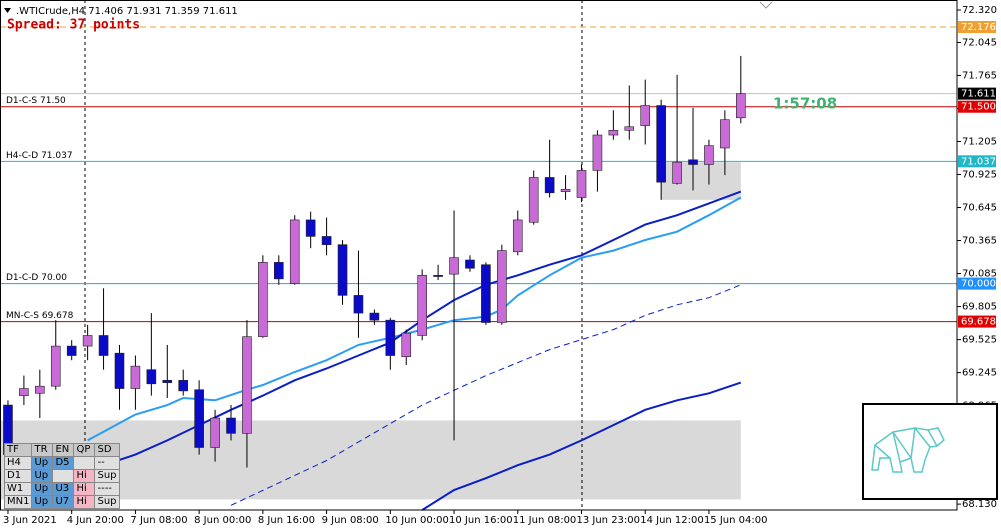  What do you see at coordinates (18, 450) in the screenshot?
I see `table-cell: TF` at bounding box center [18, 450].